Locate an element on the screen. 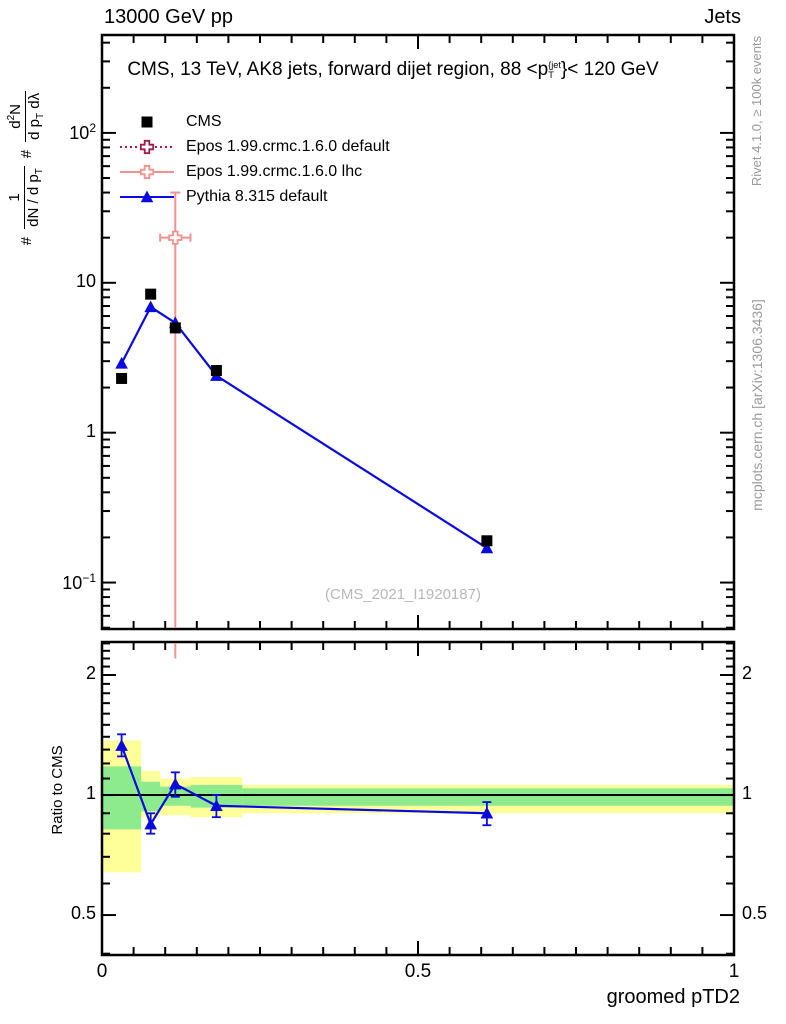  ratio-y-tick-label-left: 1 is located at coordinates (90, 793).